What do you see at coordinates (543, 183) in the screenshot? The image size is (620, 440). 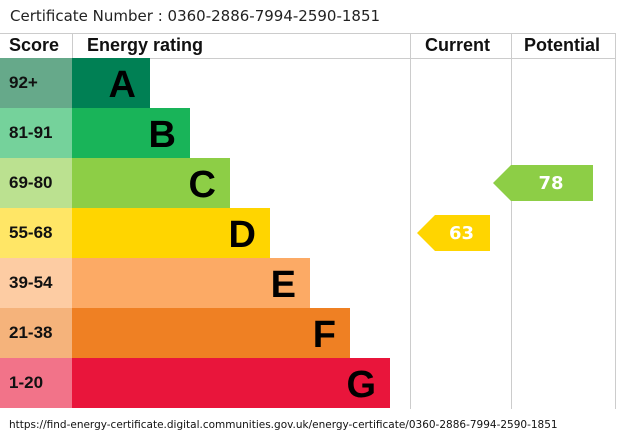 I see `potential-rating-arrow: 78` at bounding box center [543, 183].